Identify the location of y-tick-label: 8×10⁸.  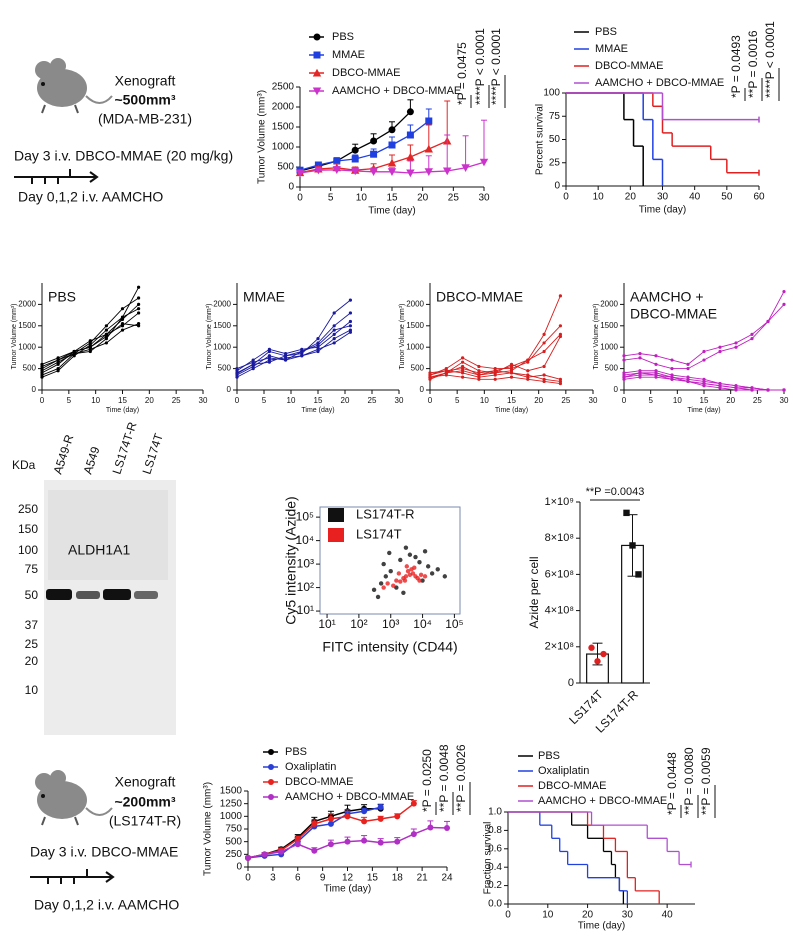
(559, 538).